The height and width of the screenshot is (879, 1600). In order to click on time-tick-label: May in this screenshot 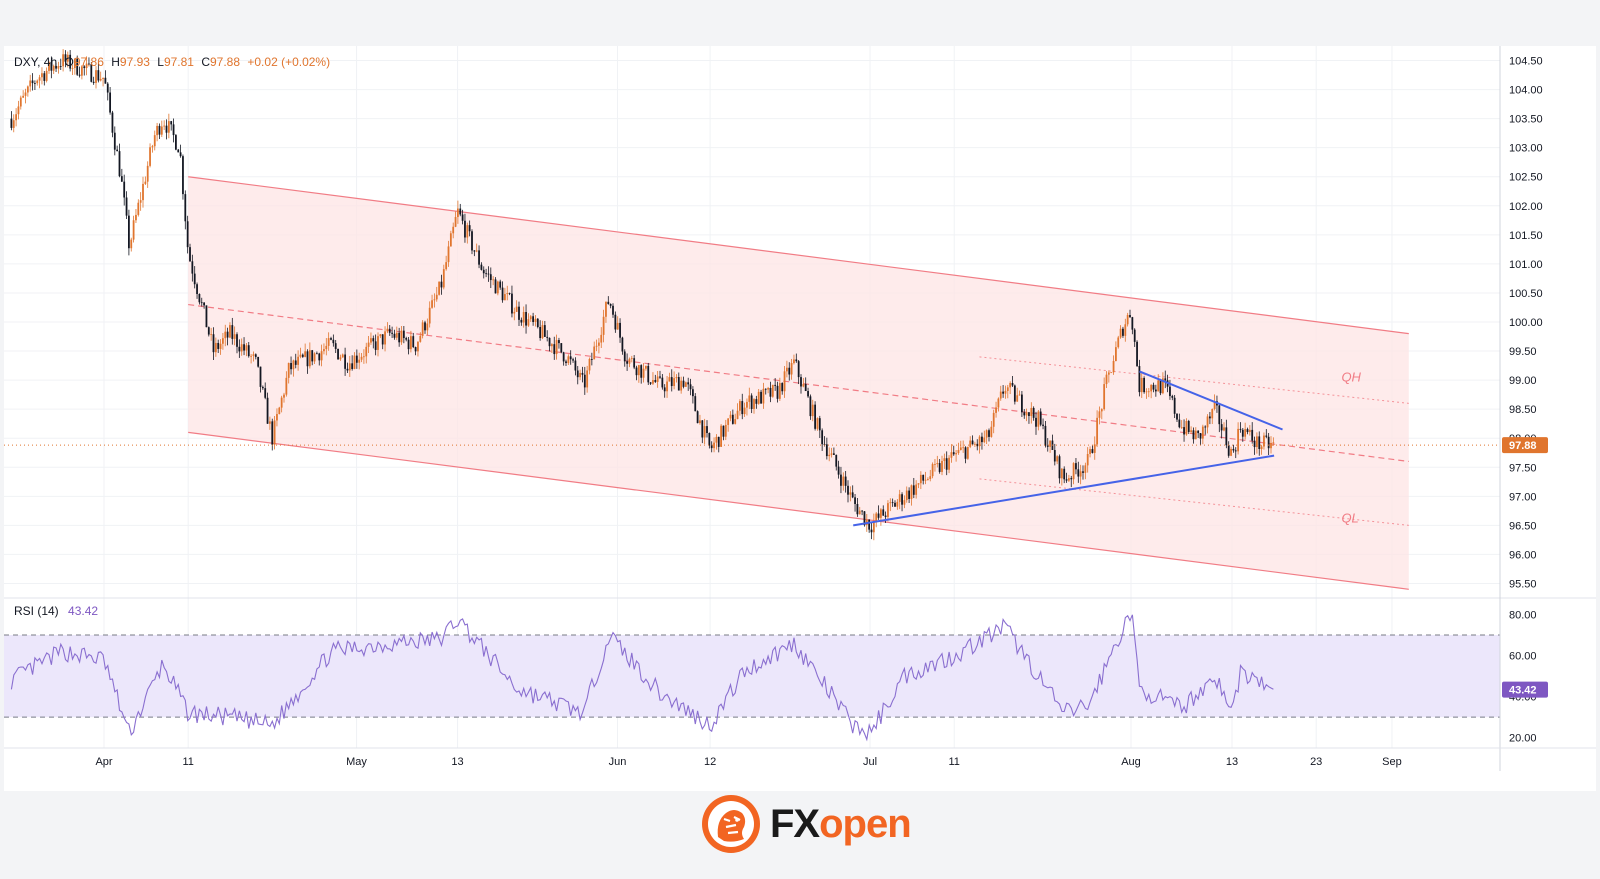, I will do `click(356, 762)`.